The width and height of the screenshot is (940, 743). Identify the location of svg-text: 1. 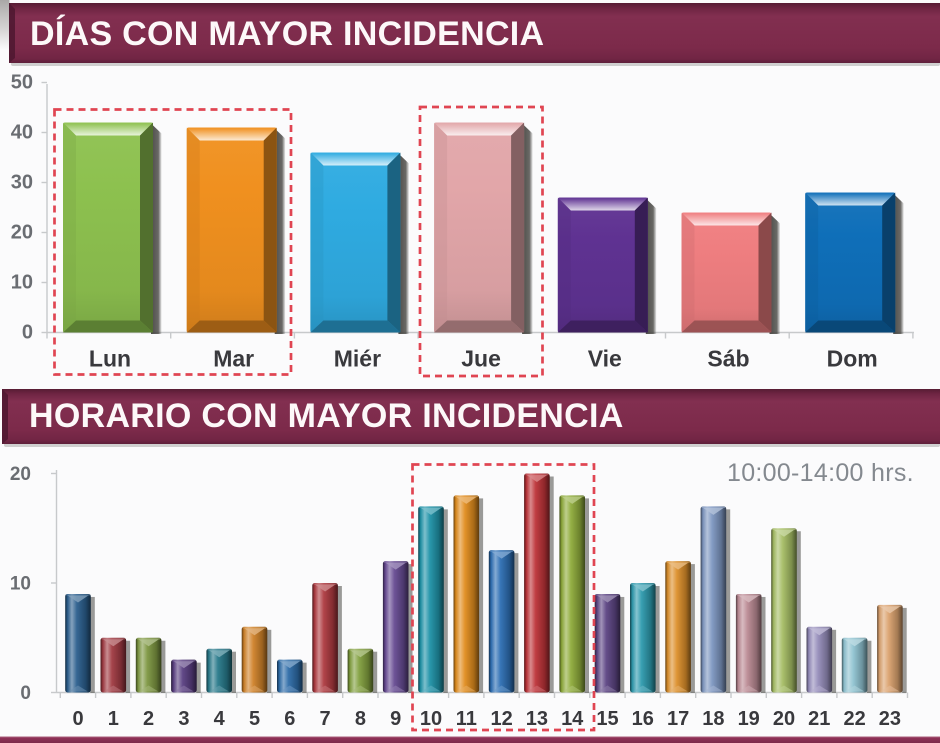
(113, 719).